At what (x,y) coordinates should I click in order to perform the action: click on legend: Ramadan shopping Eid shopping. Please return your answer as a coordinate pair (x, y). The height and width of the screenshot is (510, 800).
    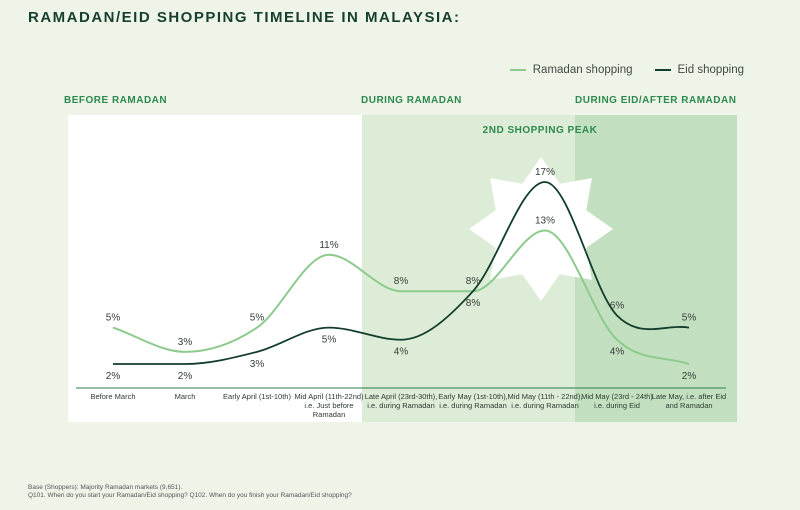
    Looking at the image, I should click on (627, 70).